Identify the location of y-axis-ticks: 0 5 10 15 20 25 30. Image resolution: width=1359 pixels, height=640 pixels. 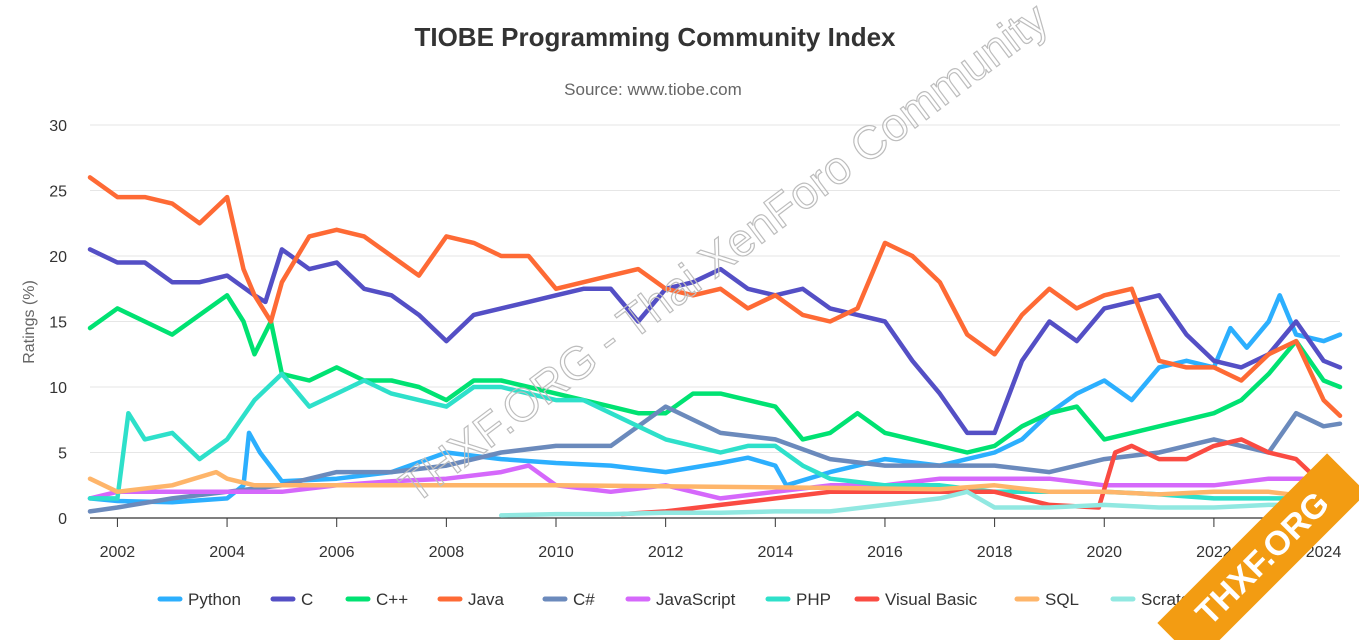
(58, 323).